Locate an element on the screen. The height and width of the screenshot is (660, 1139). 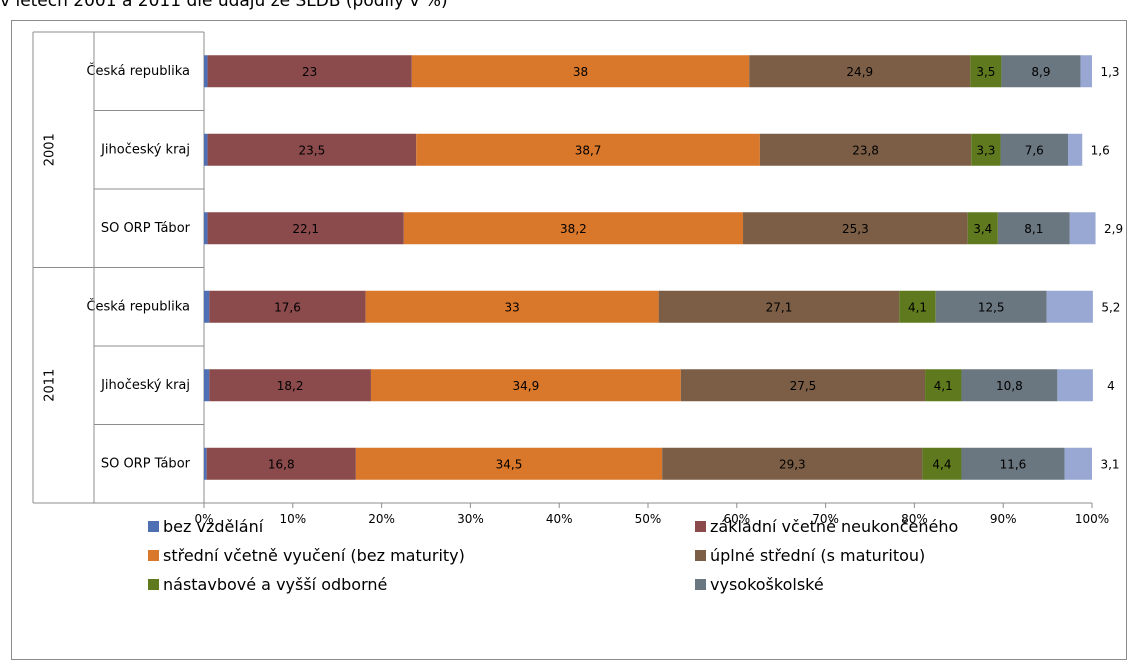
data-label: 22,1 is located at coordinates (305, 229).